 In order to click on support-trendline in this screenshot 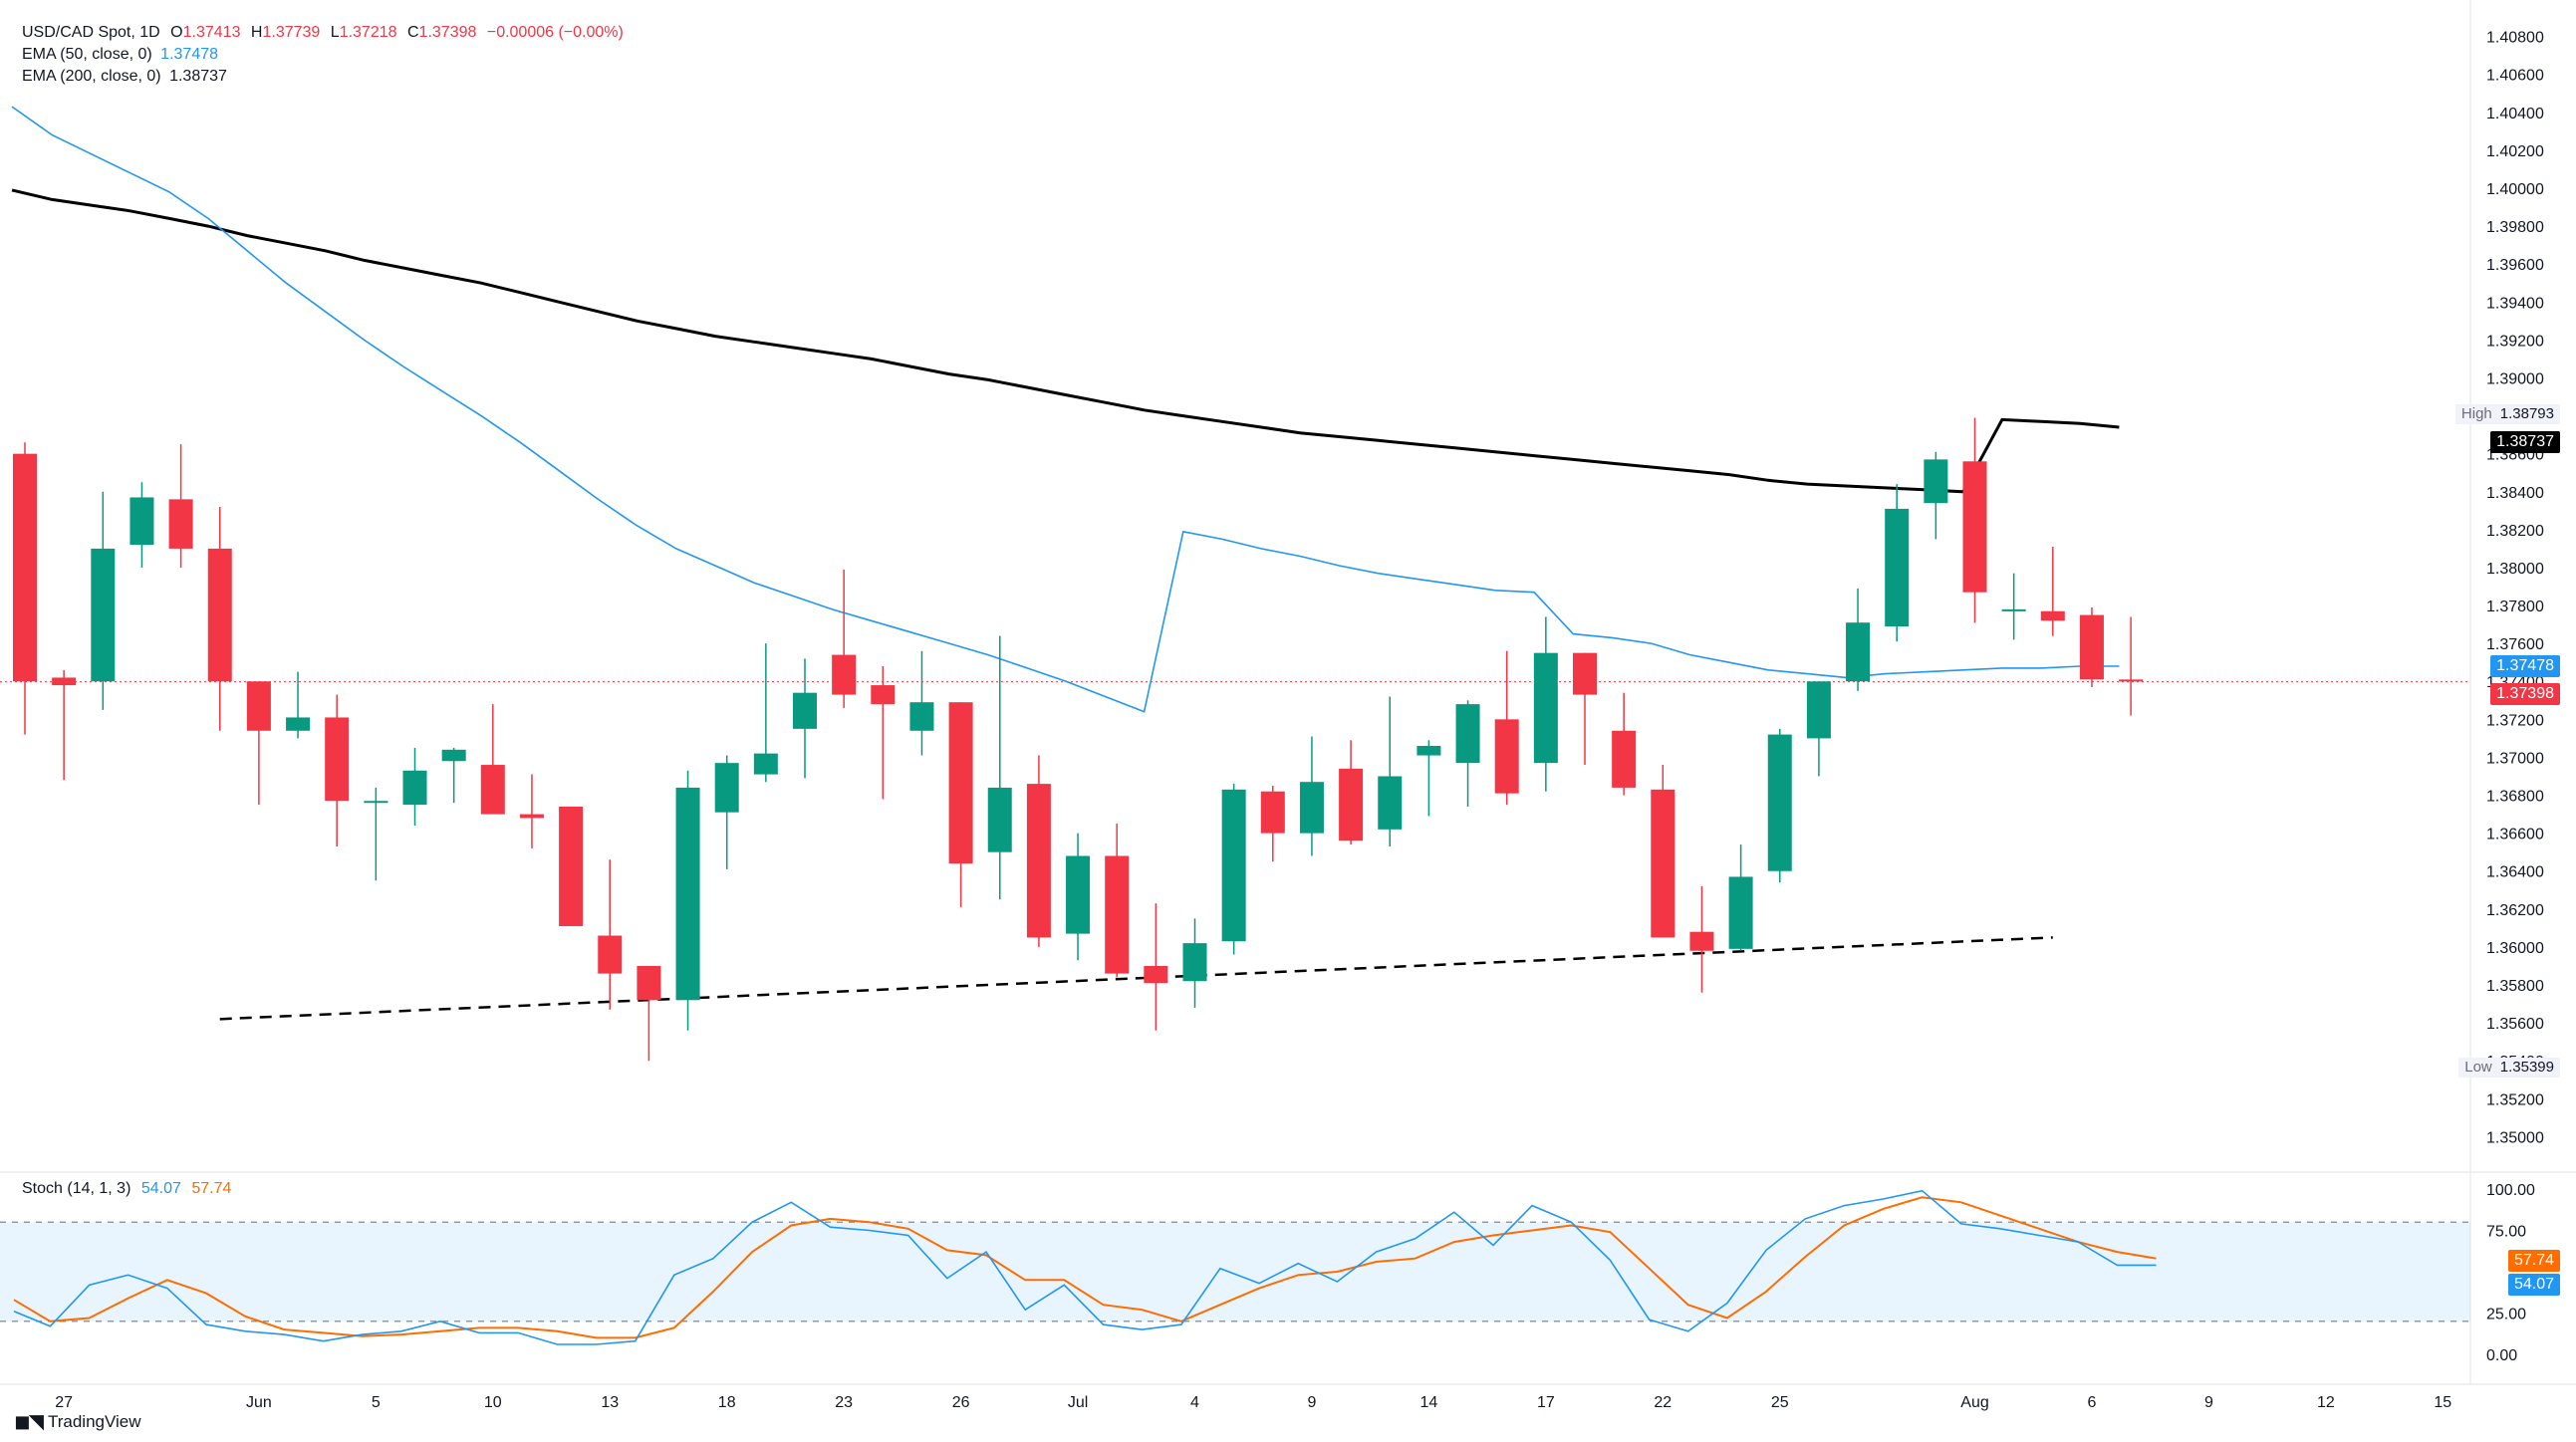, I will do `click(1136, 978)`.